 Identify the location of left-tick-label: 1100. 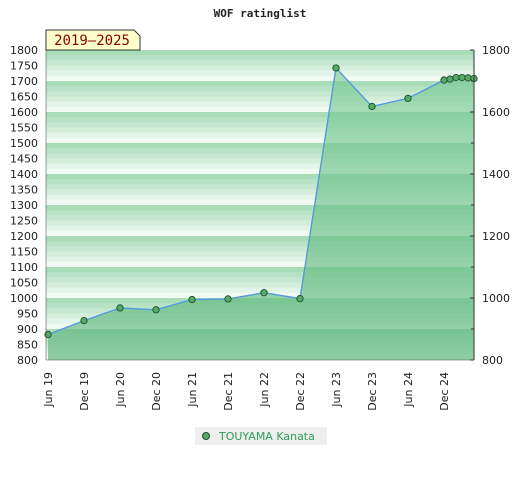
(24, 267).